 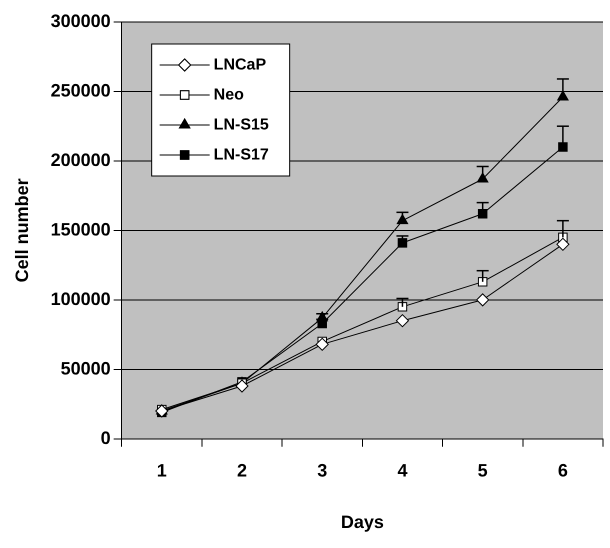 I want to click on x-axis-title: Days, so click(x=362, y=522).